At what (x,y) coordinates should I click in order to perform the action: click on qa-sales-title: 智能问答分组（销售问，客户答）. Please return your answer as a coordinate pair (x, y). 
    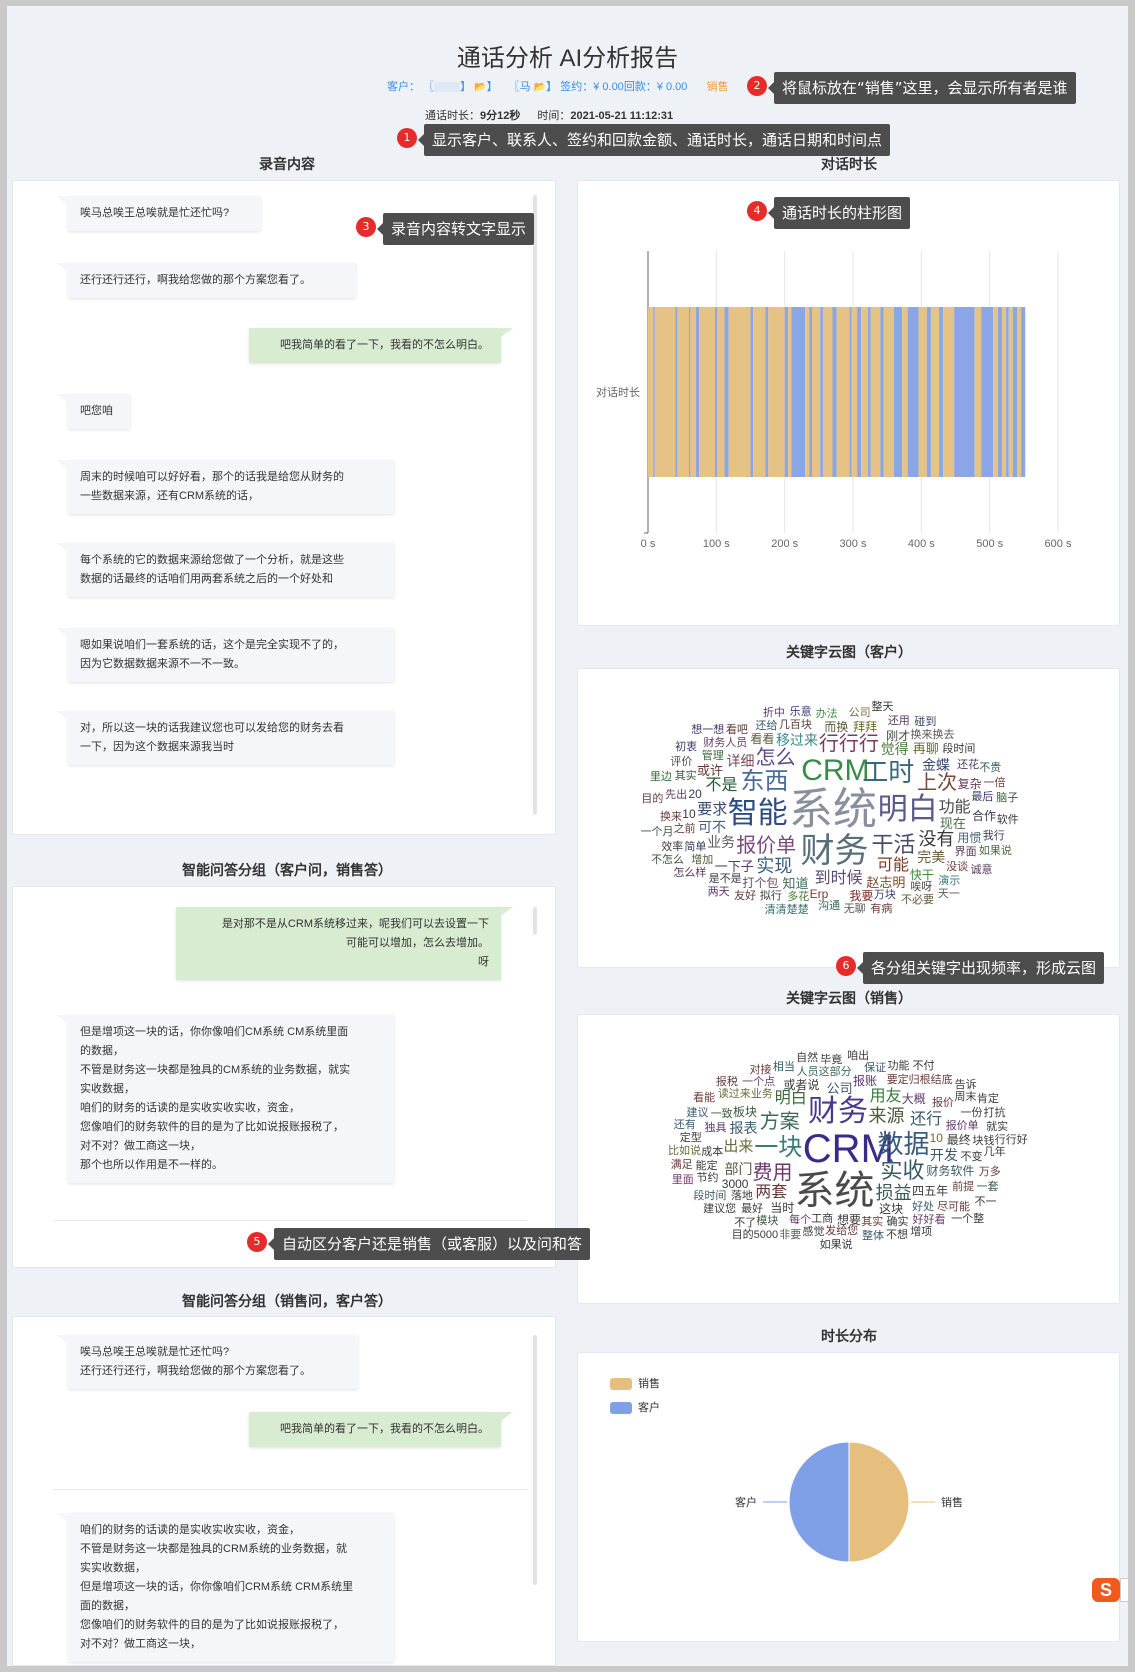
    Looking at the image, I should click on (287, 1301).